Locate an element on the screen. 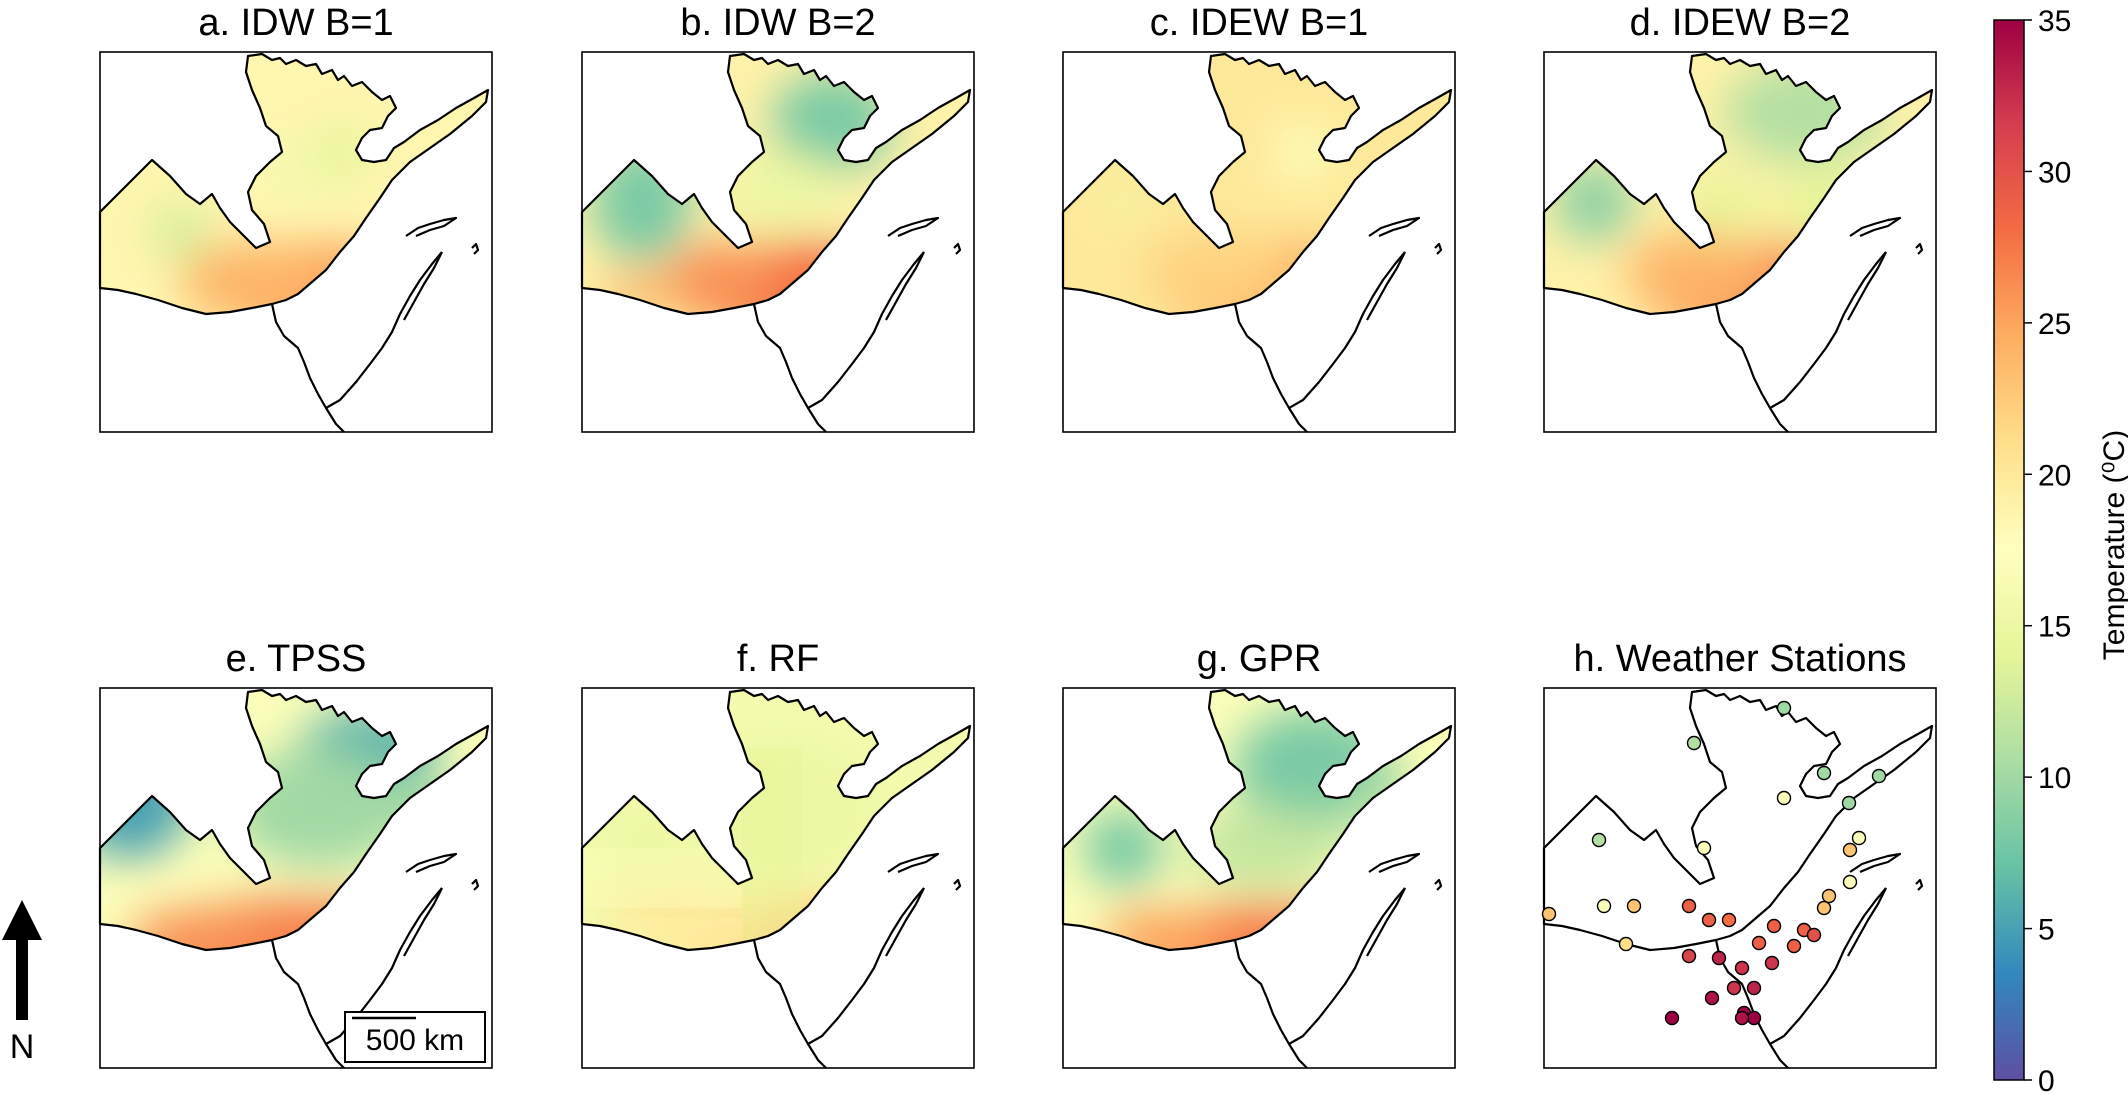  panel-title: g. GPR is located at coordinates (1259, 659).